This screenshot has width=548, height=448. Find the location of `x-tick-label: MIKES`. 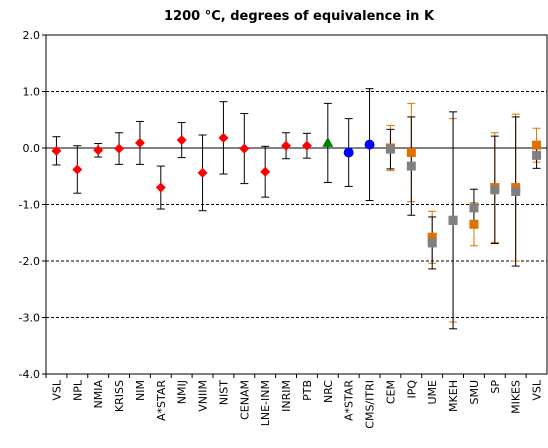

x-tick-label: MIKES is located at coordinates (516, 397).